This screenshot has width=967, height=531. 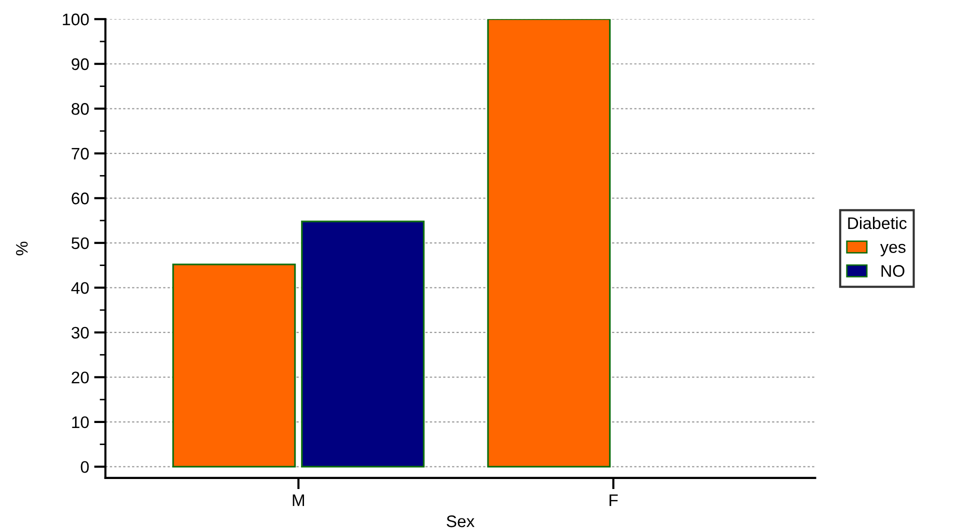 I want to click on y-tick-label: 100, so click(x=75, y=20).